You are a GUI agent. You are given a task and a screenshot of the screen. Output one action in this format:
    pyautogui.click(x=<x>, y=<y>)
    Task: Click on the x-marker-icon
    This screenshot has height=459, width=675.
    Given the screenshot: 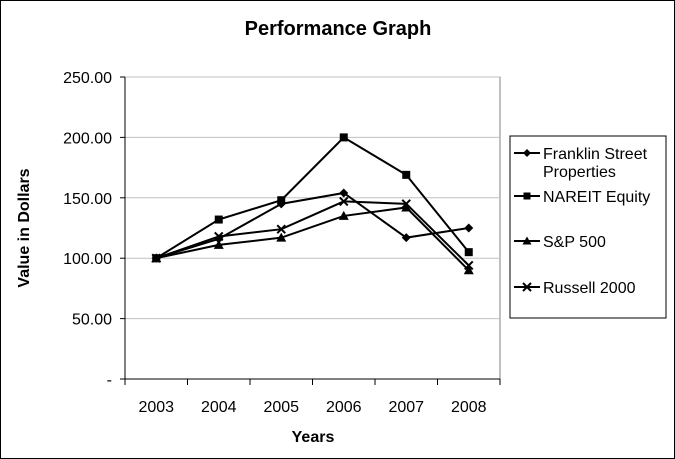 What is the action you would take?
    pyautogui.click(x=527, y=287)
    